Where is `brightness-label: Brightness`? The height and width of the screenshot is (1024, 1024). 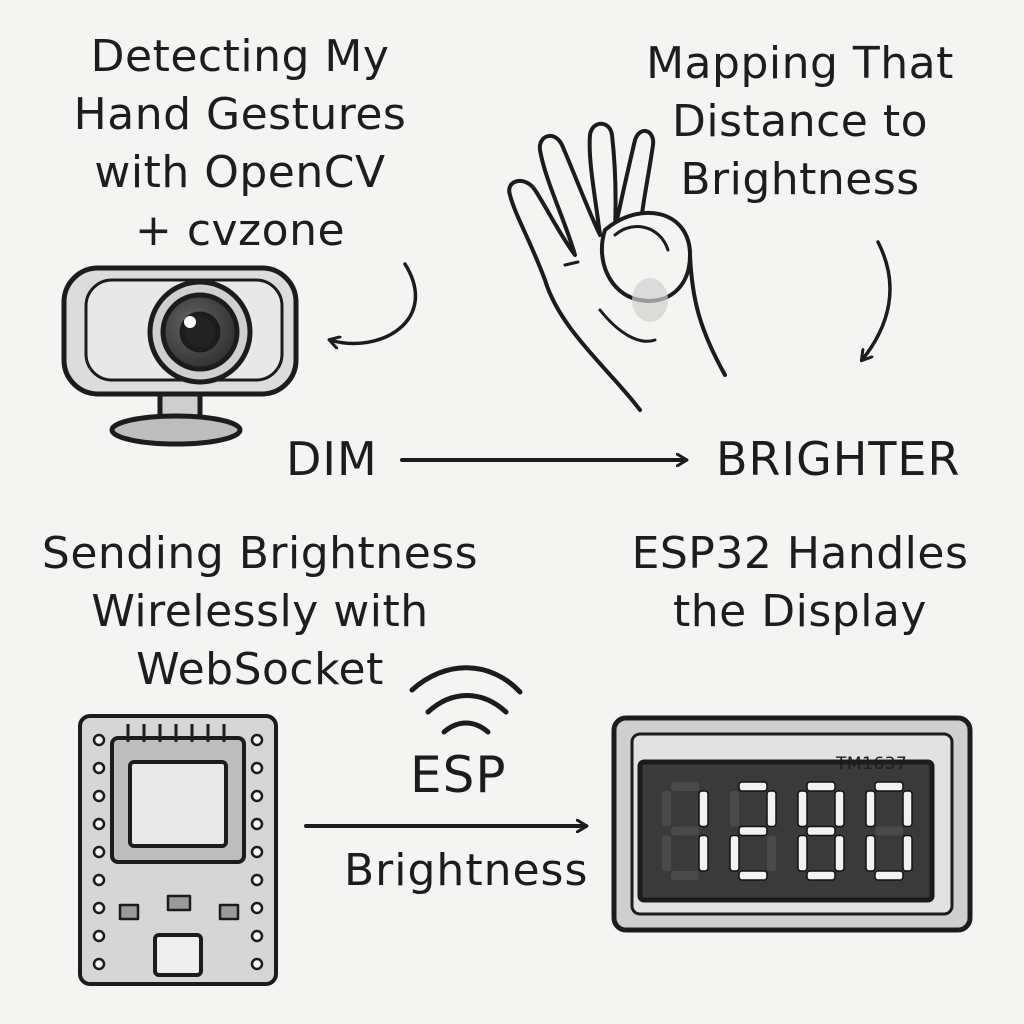 brightness-label: Brightness is located at coordinates (466, 870).